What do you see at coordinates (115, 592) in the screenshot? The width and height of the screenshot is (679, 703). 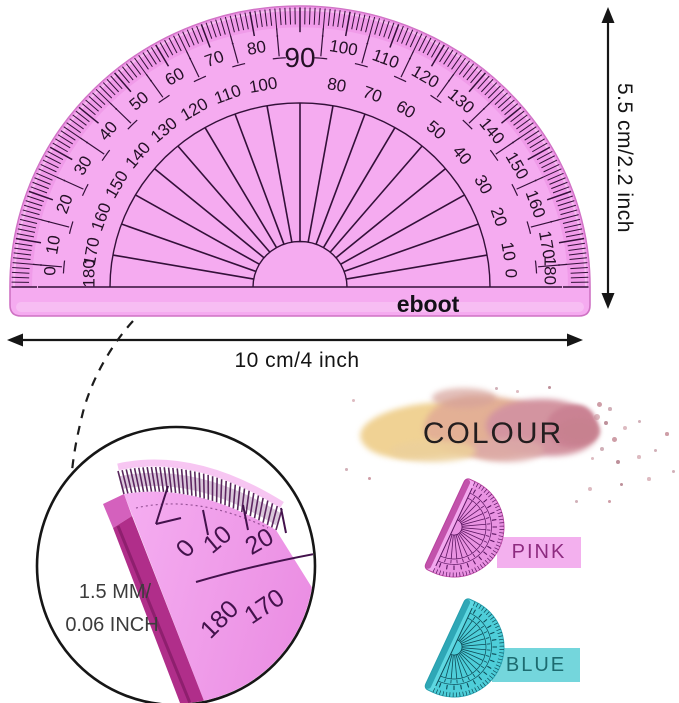 I see `thickness-label-line1: 1.5 MM/` at bounding box center [115, 592].